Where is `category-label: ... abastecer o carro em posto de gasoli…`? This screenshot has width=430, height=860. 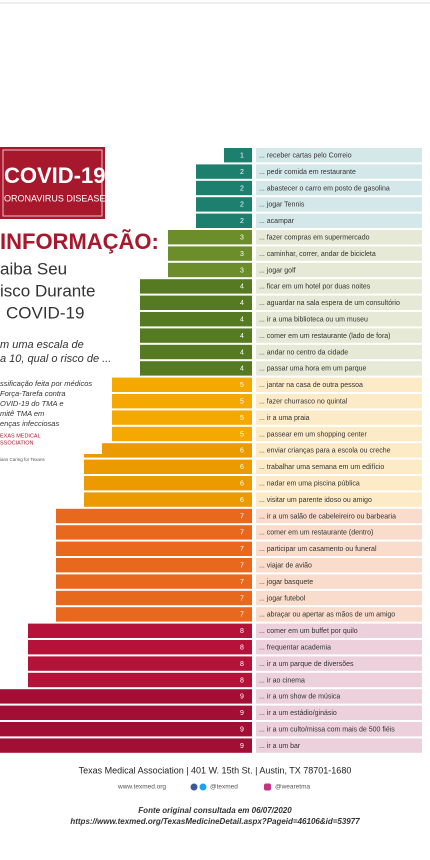 category-label: ... abastecer o carro em posto de gasoli… is located at coordinates (324, 188).